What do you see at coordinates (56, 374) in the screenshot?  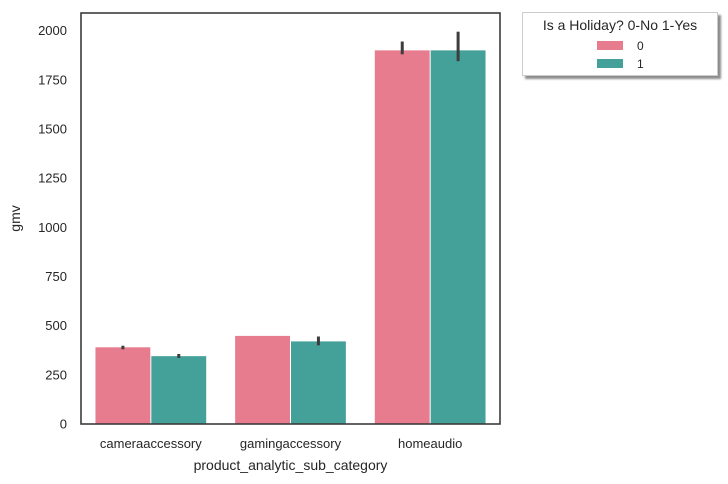 I see `y-tick-label: 250` at bounding box center [56, 374].